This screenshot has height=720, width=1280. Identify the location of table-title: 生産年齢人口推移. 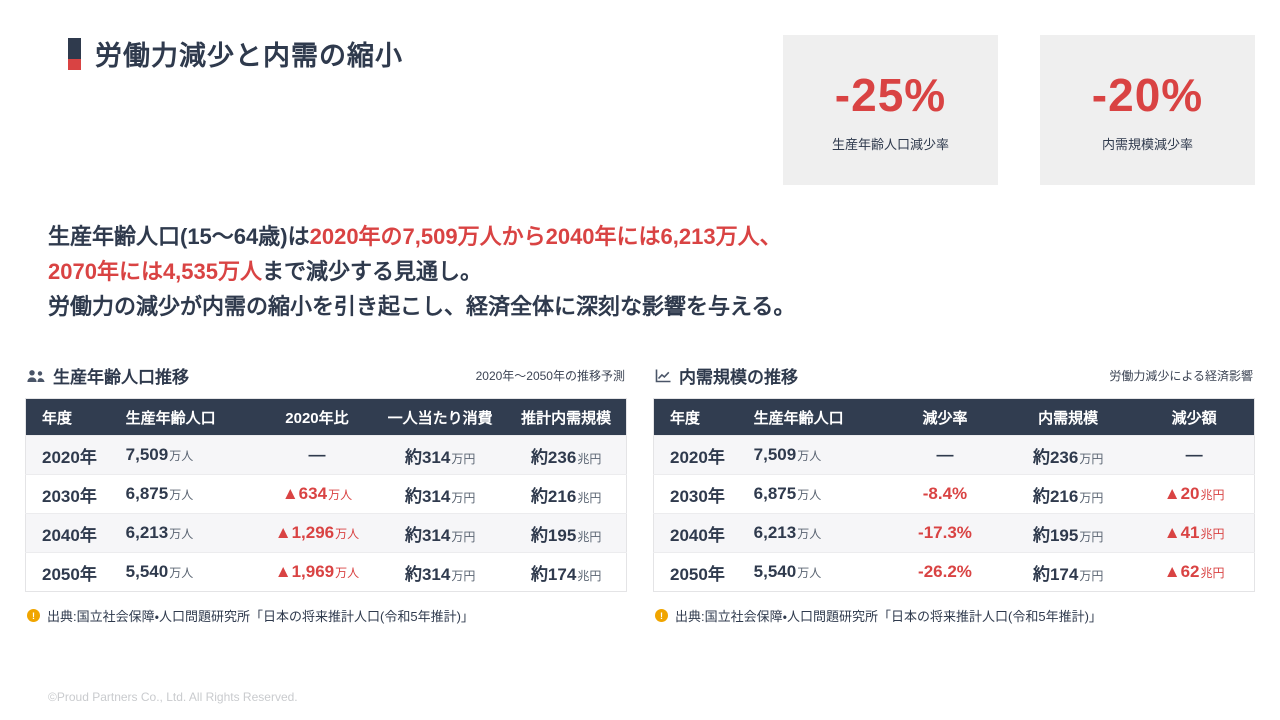
(121, 377).